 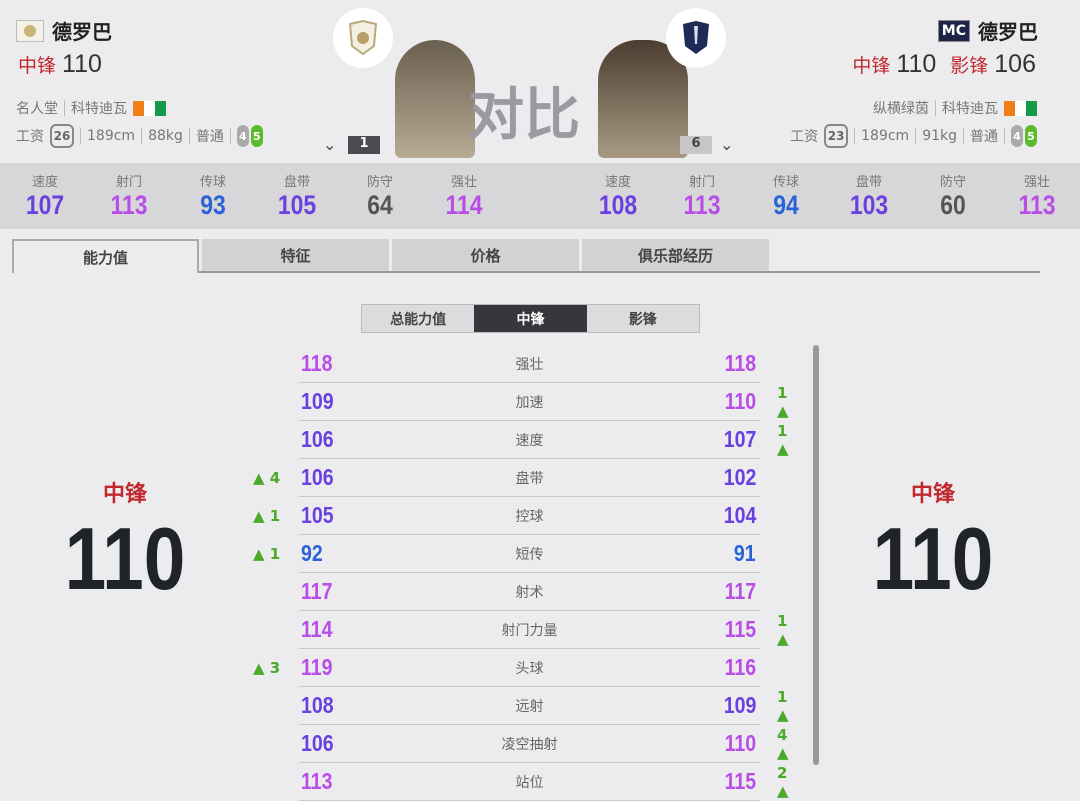 I want to click on right-height: 189cm, so click(x=885, y=136).